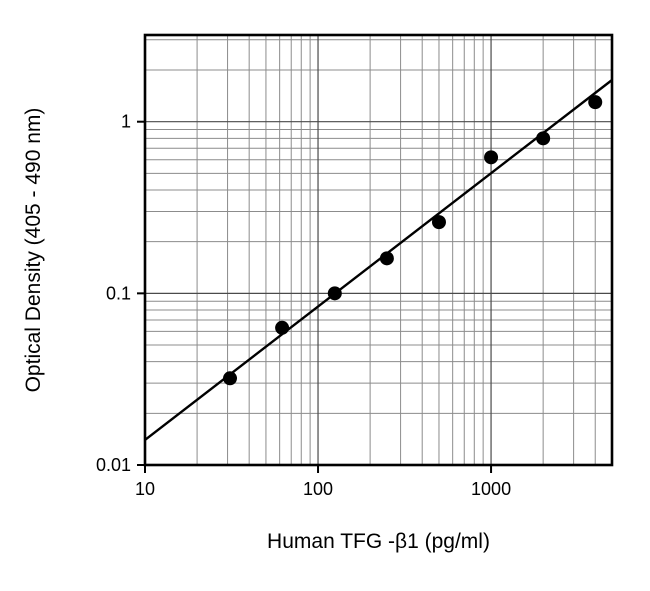 The image size is (650, 591). What do you see at coordinates (491, 489) in the screenshot?
I see `x-tick-label: 1000` at bounding box center [491, 489].